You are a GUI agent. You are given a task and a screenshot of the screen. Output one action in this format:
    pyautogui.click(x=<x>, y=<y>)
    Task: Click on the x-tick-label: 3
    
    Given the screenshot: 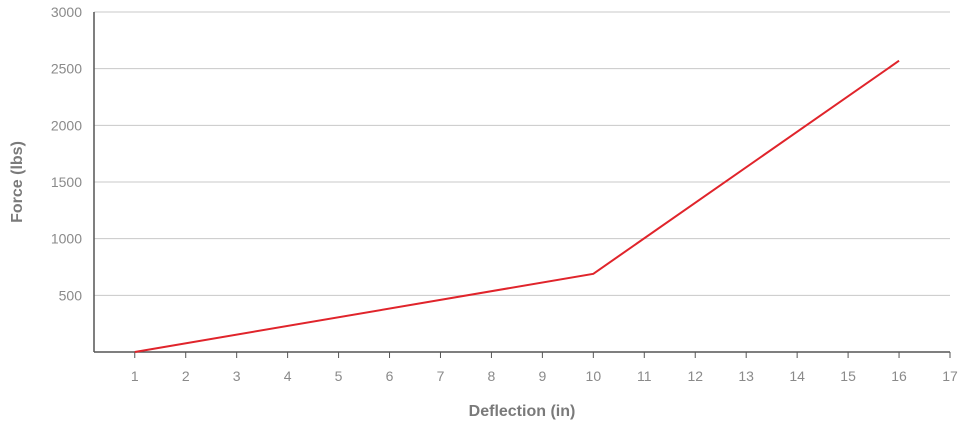 What is the action you would take?
    pyautogui.click(x=237, y=376)
    